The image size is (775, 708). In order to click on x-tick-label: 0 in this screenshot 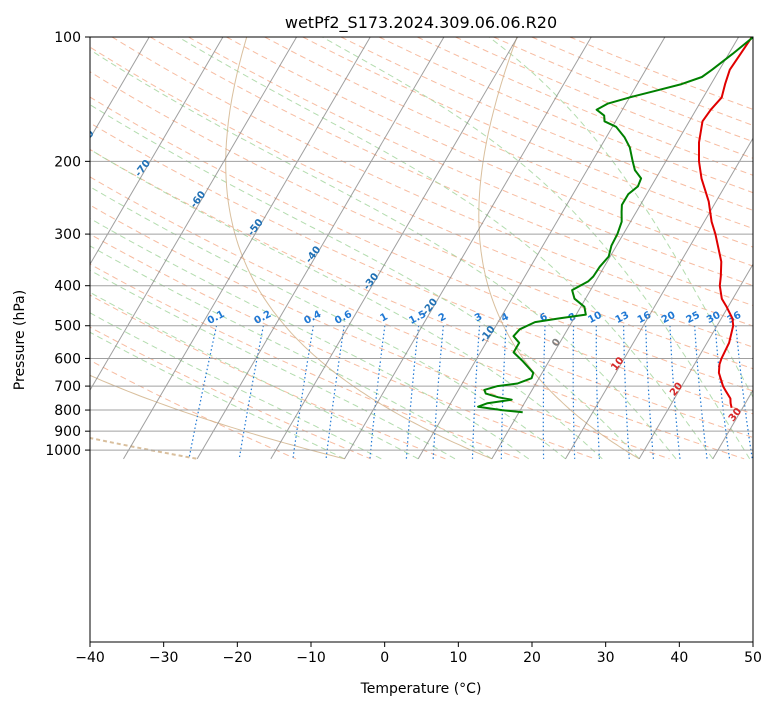, I will do `click(384, 658)`.